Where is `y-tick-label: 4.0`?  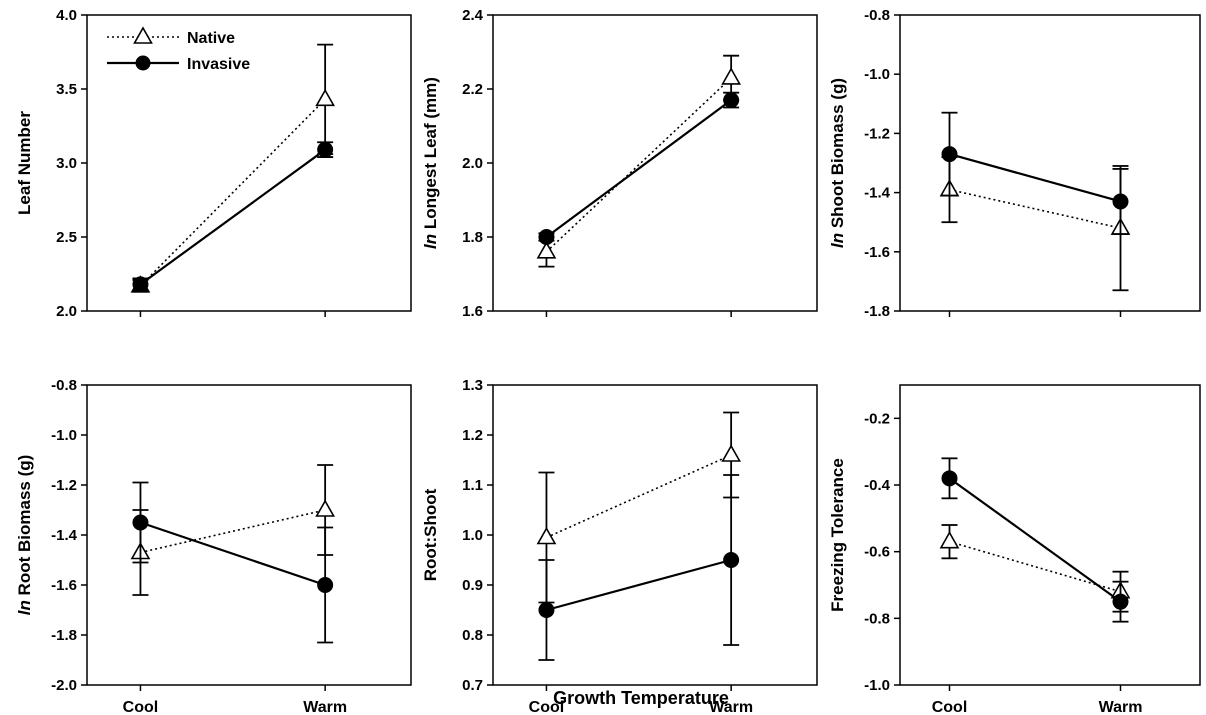 y-tick-label: 4.0 is located at coordinates (66, 15).